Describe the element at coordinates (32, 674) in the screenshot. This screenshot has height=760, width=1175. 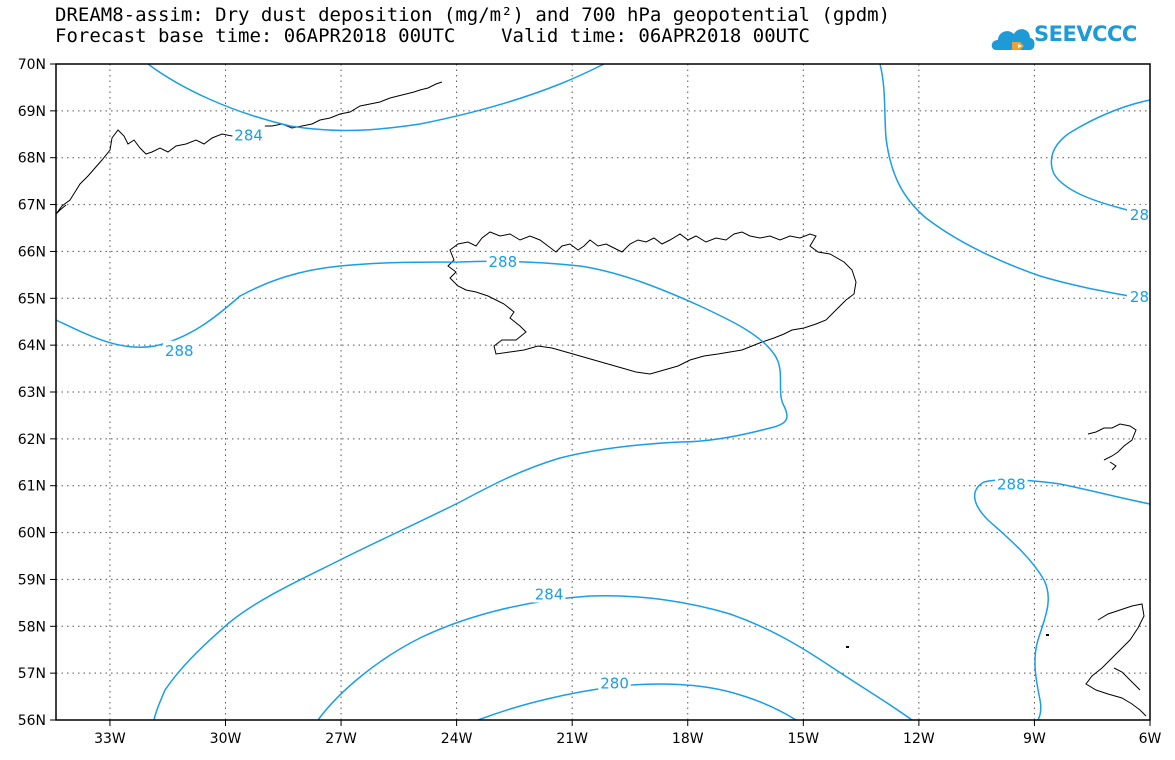
I see `lat-tick-label: 57N` at that location.